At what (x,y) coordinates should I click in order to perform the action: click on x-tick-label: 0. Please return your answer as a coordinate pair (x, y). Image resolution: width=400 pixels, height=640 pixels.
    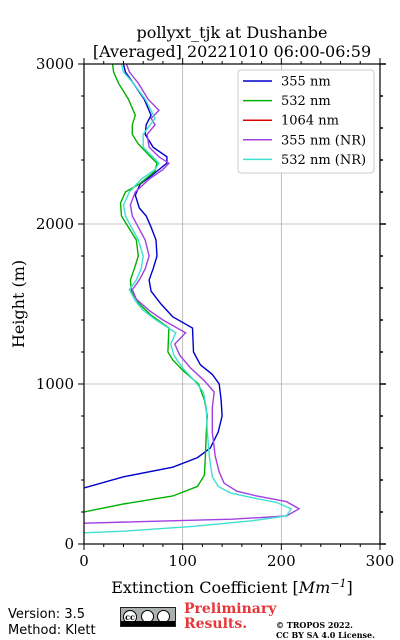
    Looking at the image, I should click on (84, 561).